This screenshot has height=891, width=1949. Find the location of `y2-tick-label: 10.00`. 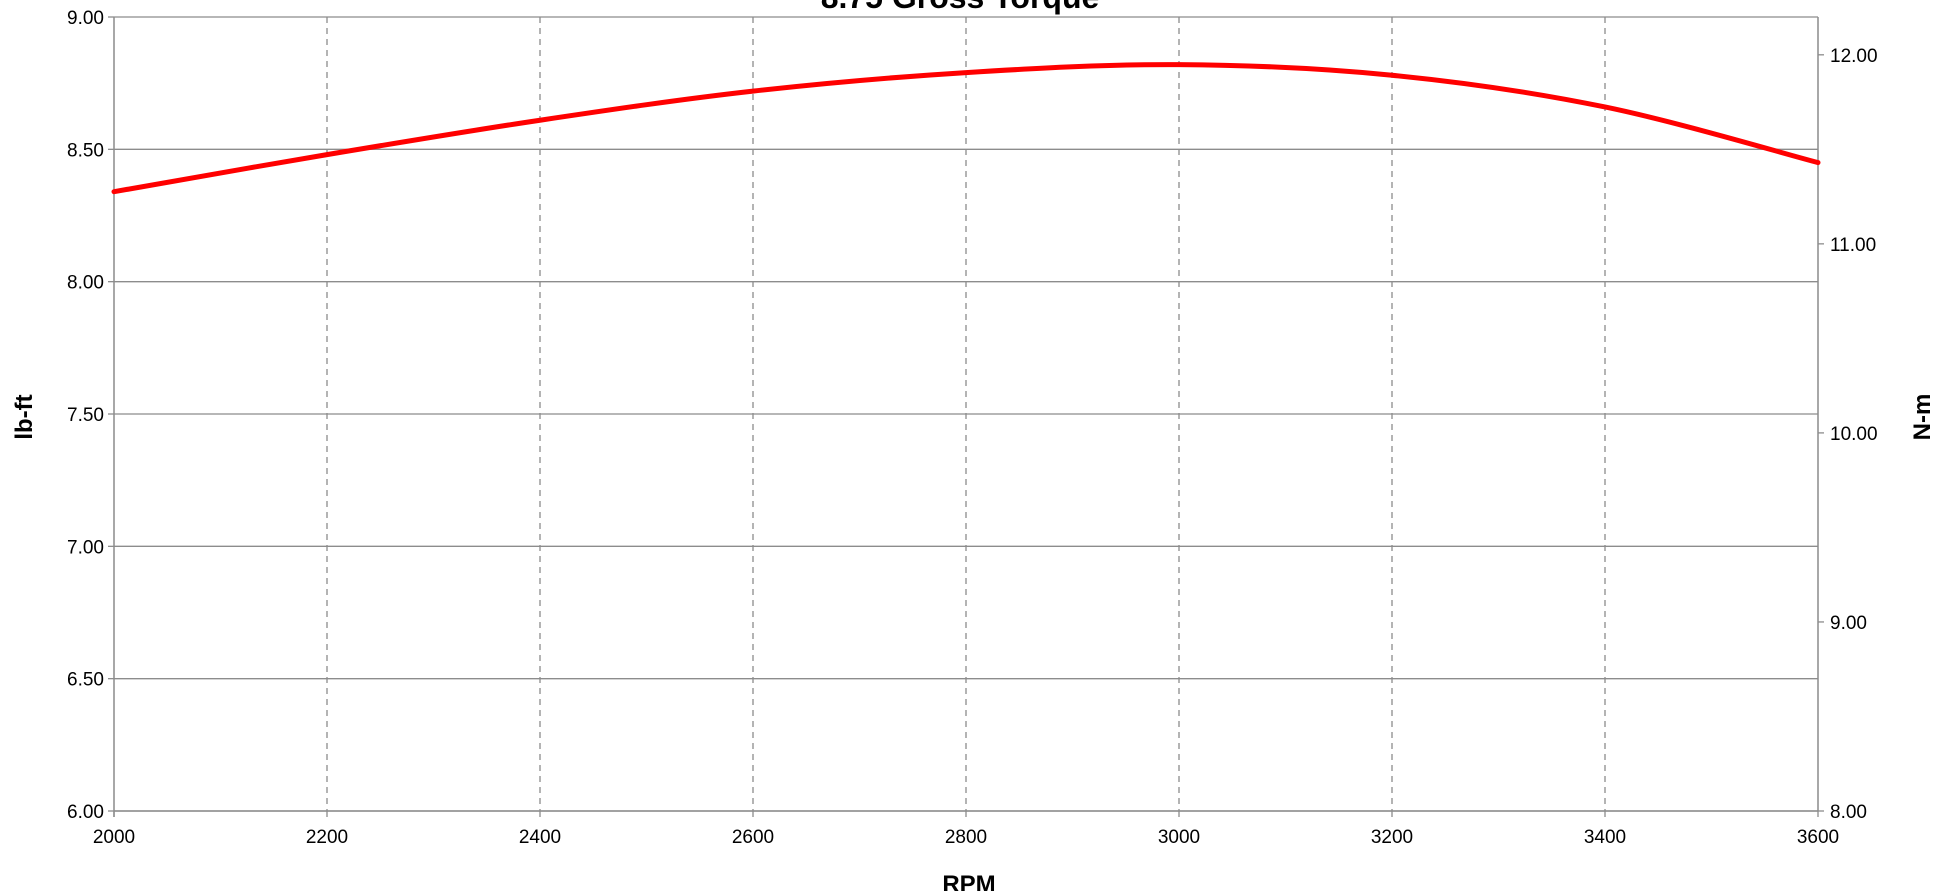

y2-tick-label: 10.00 is located at coordinates (1854, 434).